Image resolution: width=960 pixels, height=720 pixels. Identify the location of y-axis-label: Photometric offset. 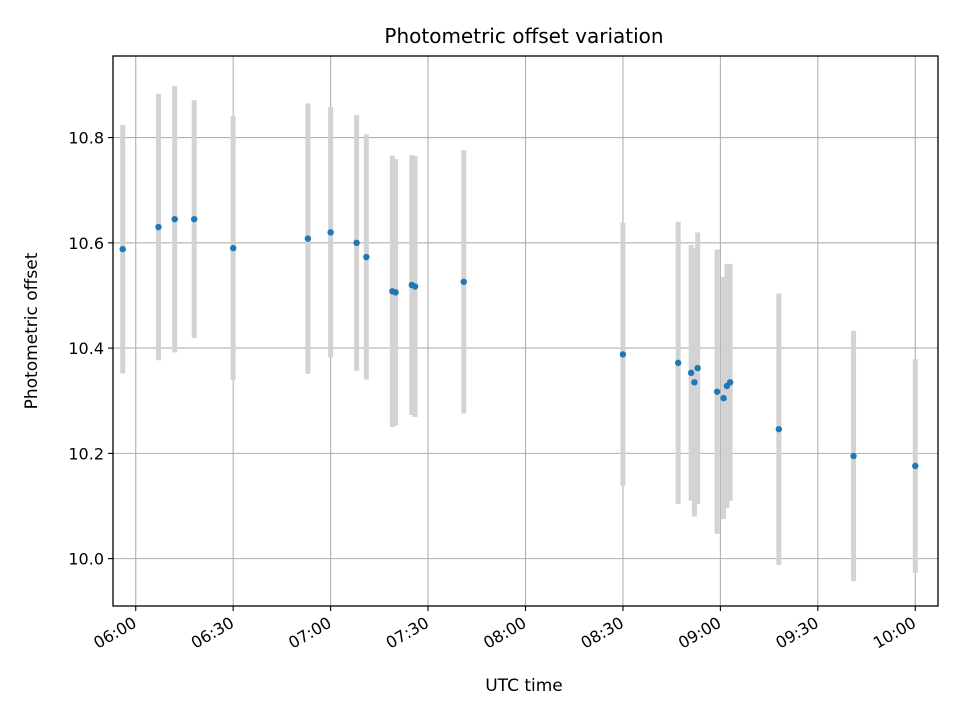
(32, 330).